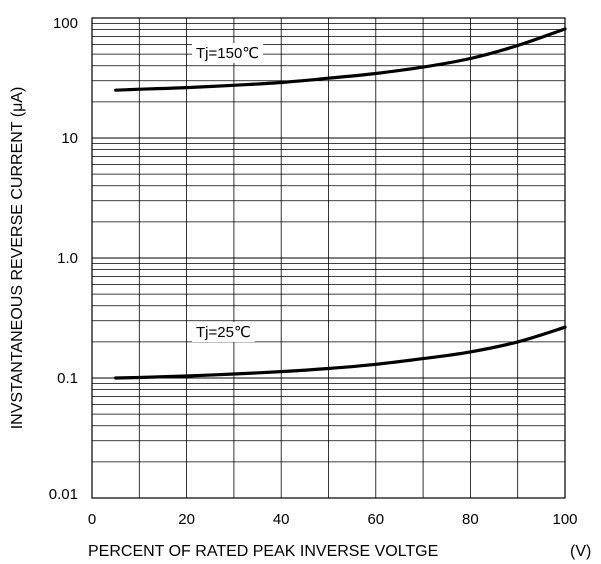 This screenshot has width=601, height=564. I want to click on x-tick-label: 100, so click(564, 519).